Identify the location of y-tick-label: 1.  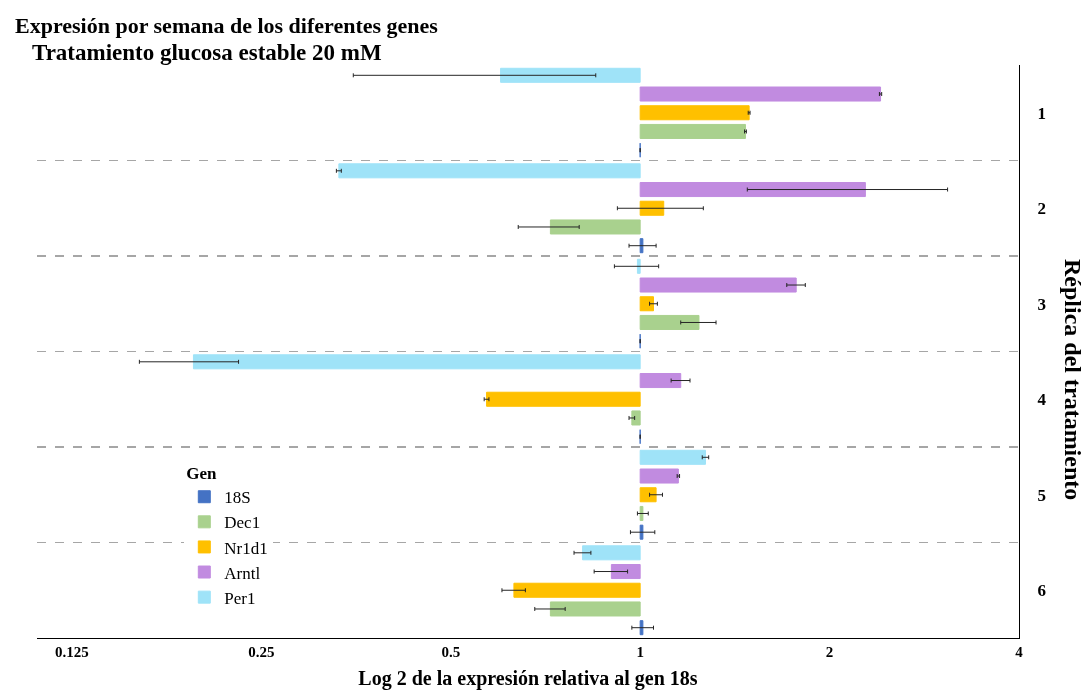
(1041, 113).